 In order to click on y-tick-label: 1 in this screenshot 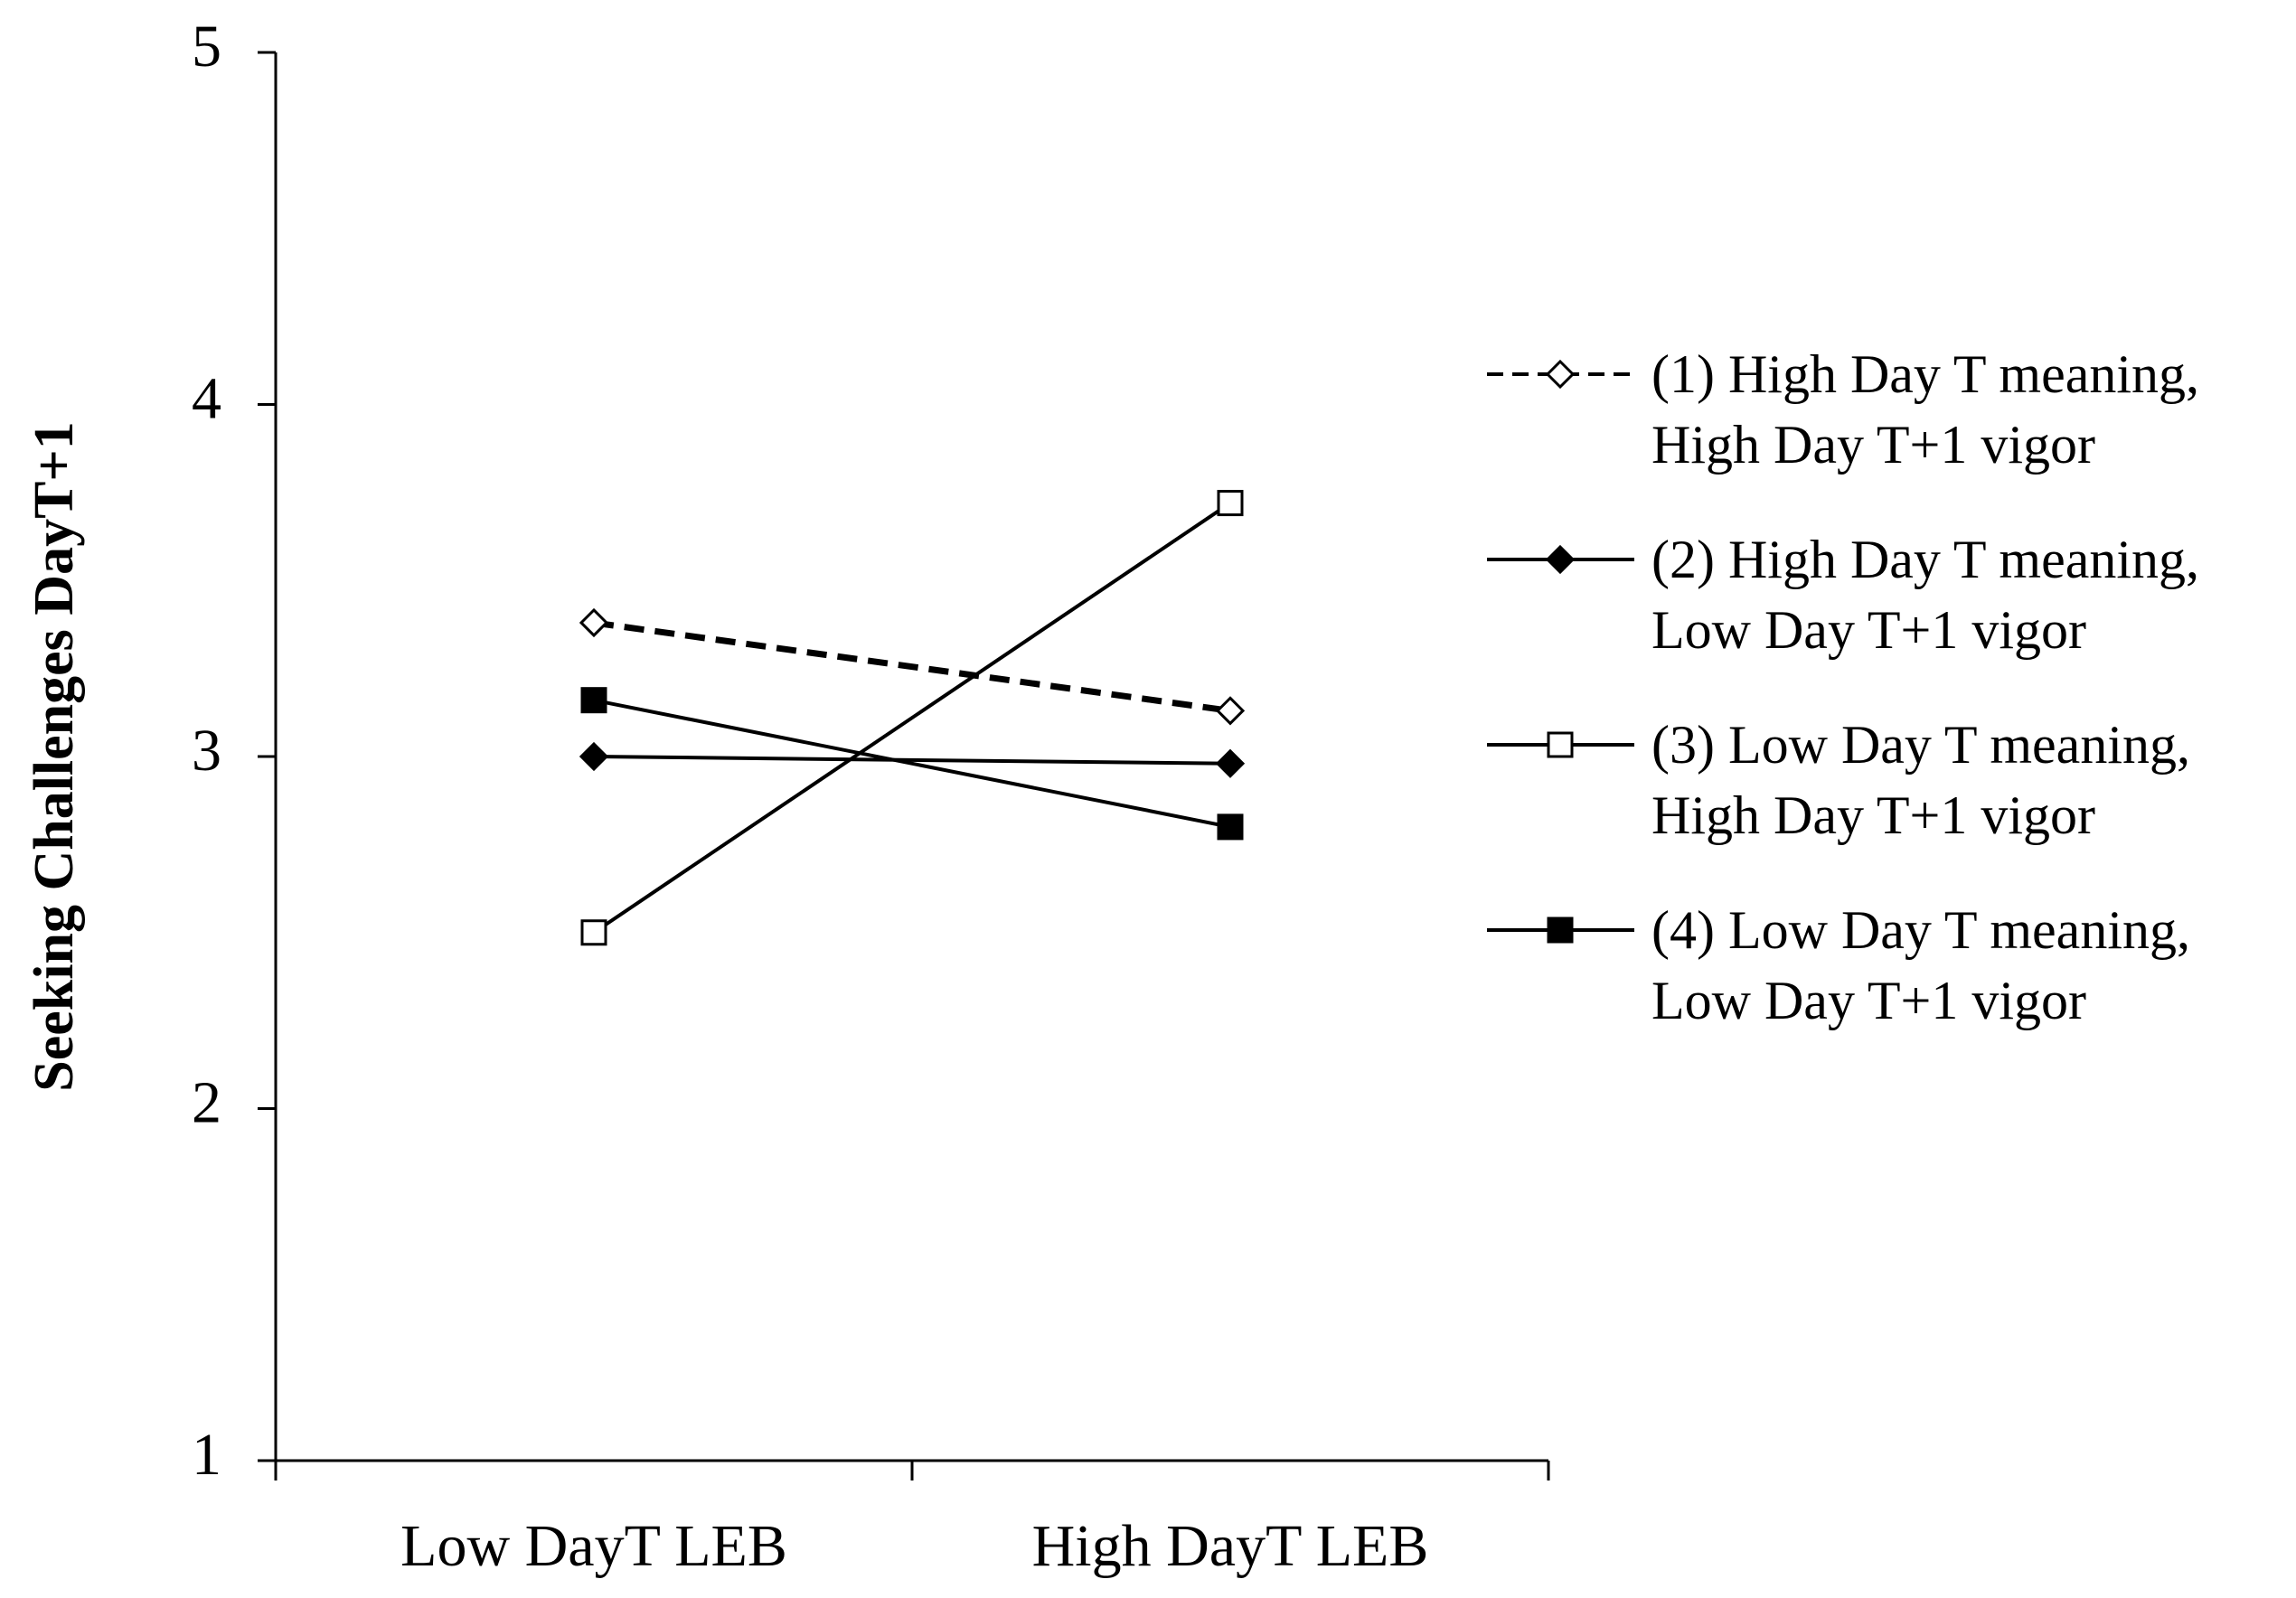, I will do `click(206, 1455)`.